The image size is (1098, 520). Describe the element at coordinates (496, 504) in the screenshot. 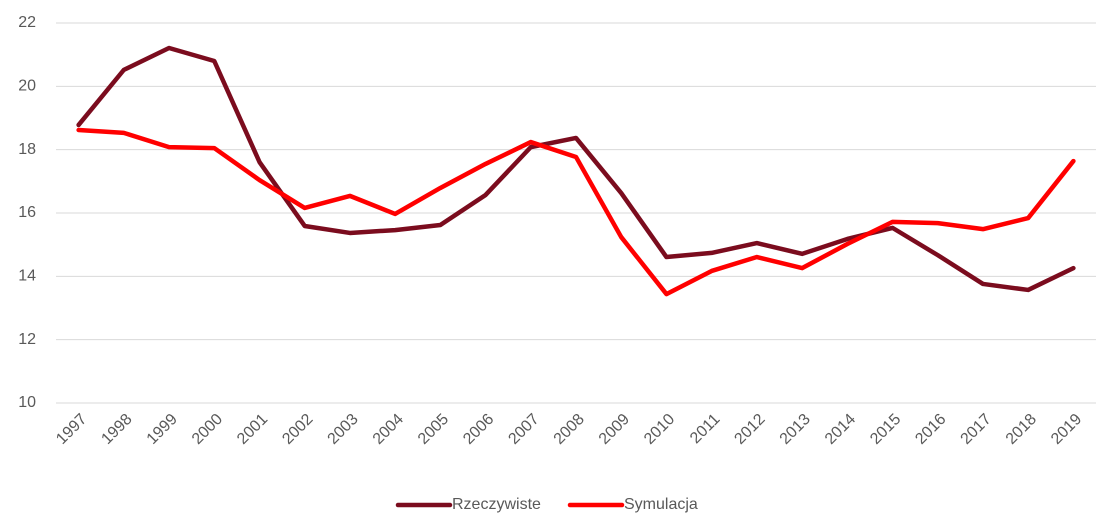

I see `legend-label: Rzeczywiste` at that location.